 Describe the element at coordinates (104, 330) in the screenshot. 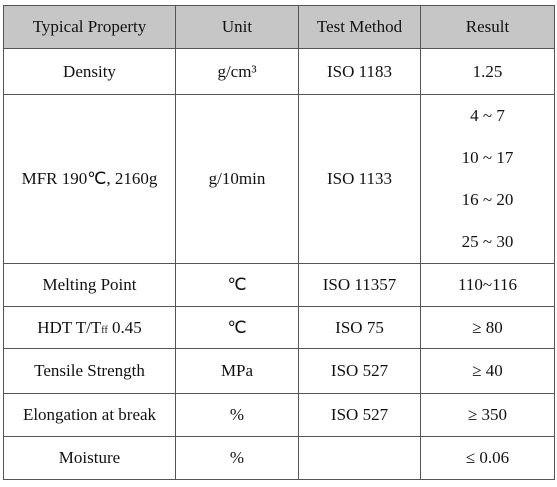

I see `text-part: ff` at that location.